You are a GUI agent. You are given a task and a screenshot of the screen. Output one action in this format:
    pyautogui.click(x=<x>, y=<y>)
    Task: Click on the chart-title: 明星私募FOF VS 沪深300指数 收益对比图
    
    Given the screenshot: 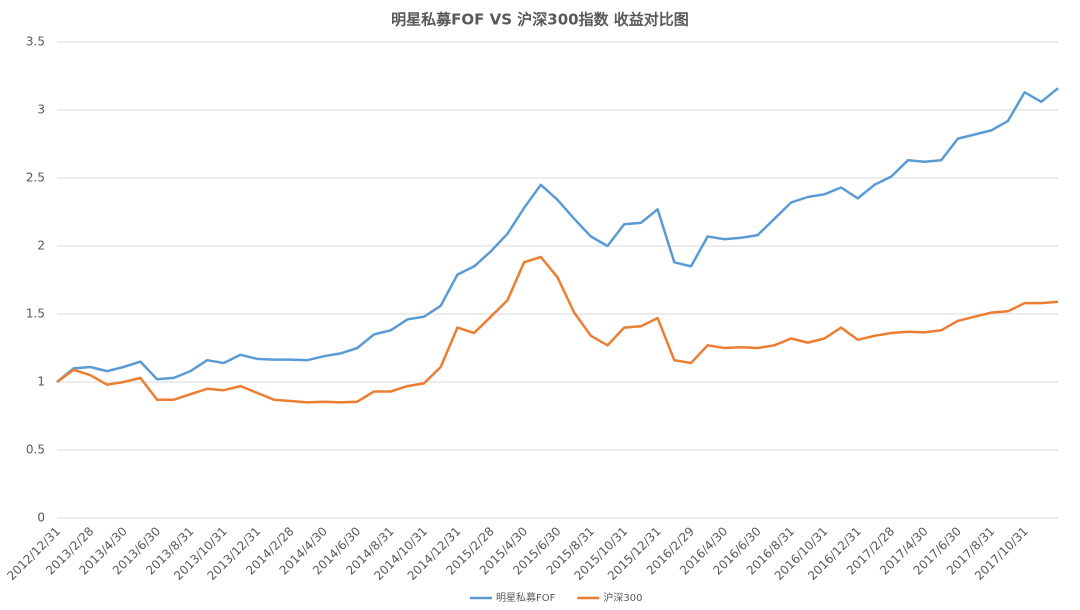 What is the action you would take?
    pyautogui.click(x=540, y=20)
    